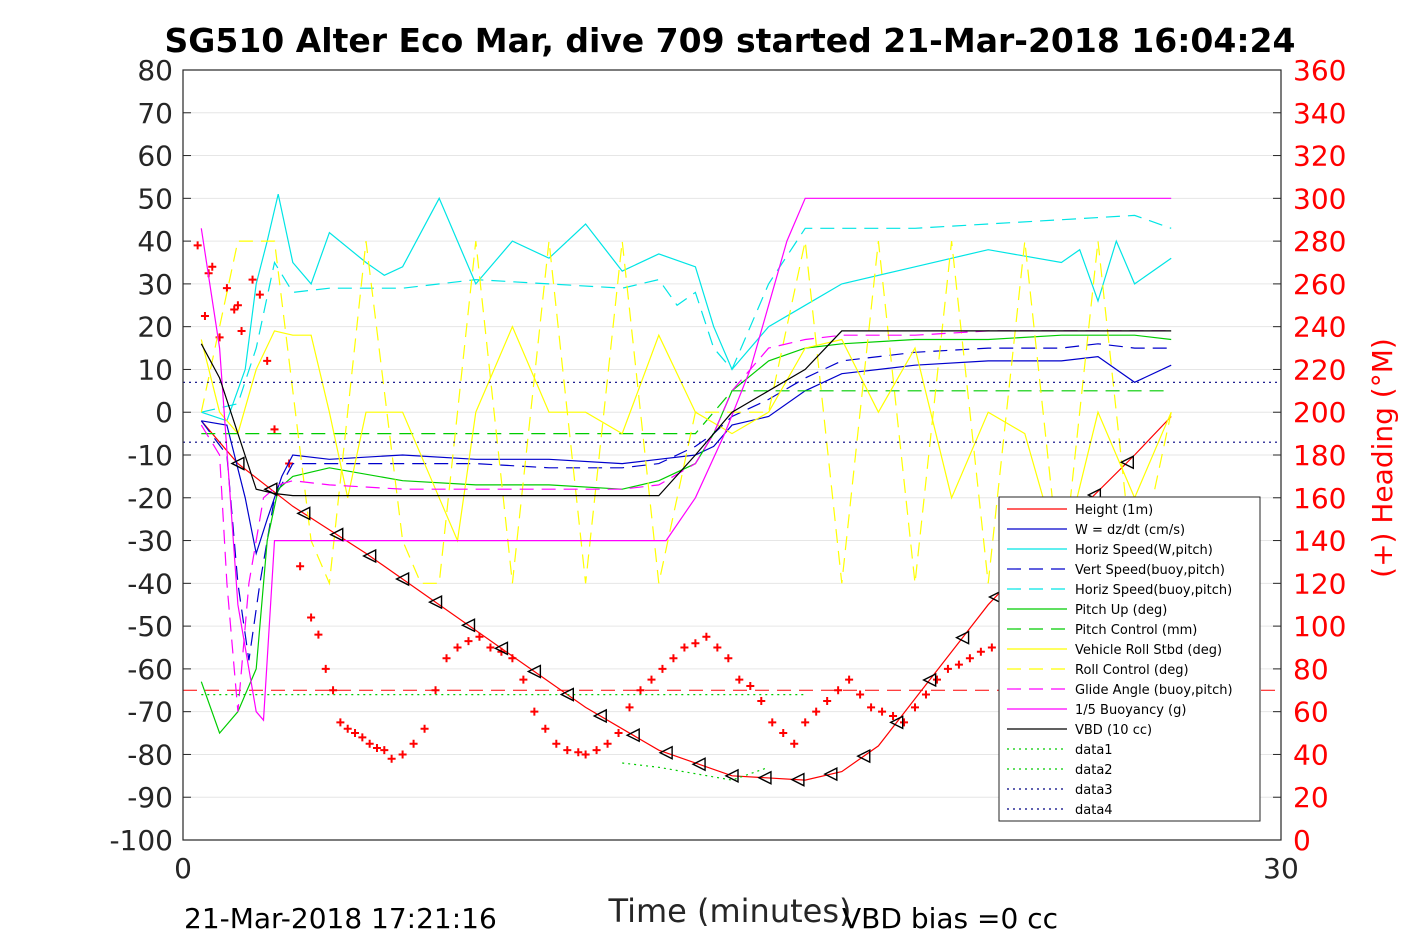  I want to click on y-tick-label: 40, so click(155, 241).